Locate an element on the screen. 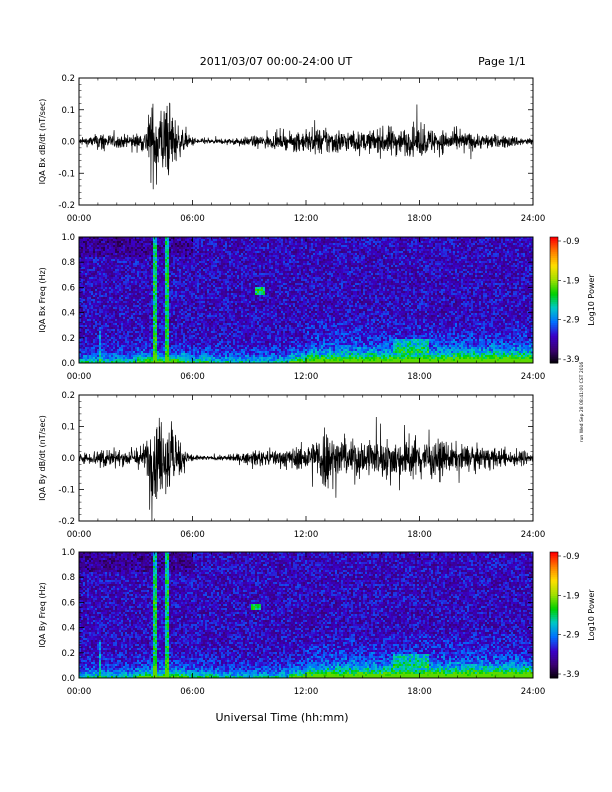 This screenshot has width=612, height=792. x-tick-label: 24:00 is located at coordinates (533, 692).